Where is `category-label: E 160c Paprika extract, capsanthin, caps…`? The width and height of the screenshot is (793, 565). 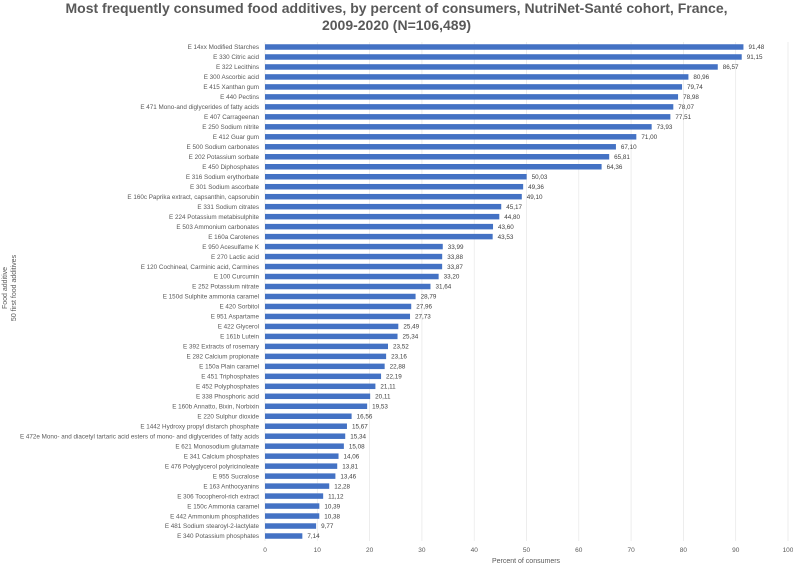
category-label: E 160c Paprika extract, capsanthin, caps… is located at coordinates (193, 197).